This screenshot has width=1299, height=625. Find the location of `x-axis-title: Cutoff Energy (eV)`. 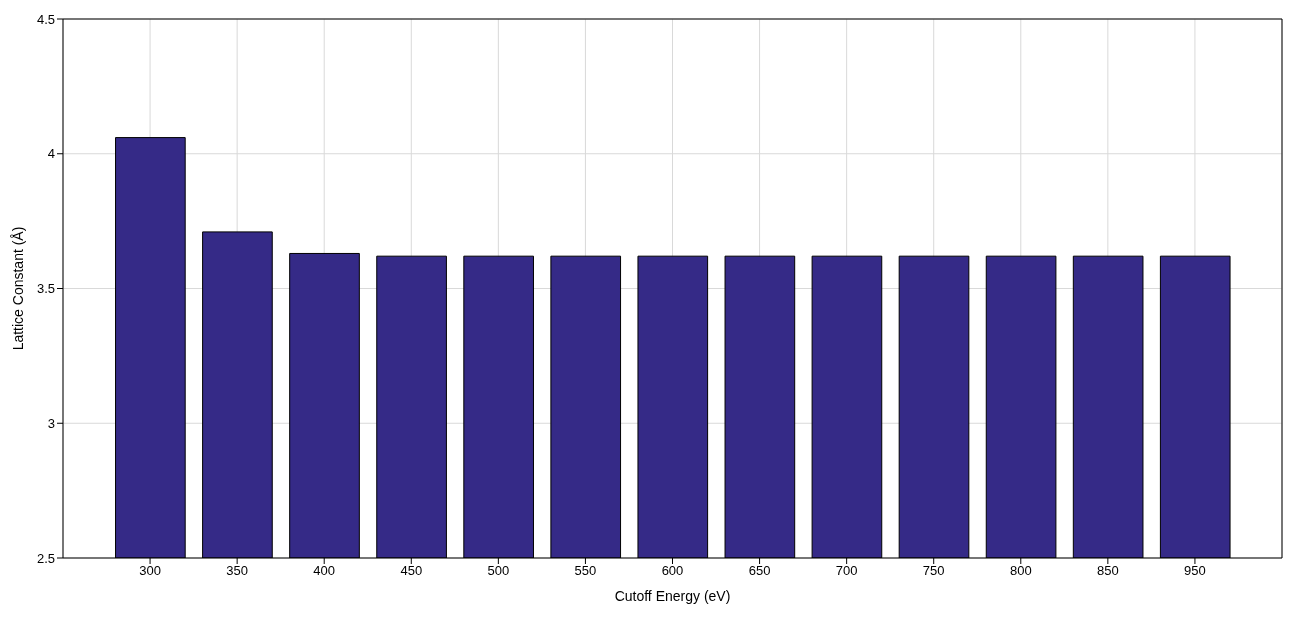

x-axis-title: Cutoff Energy (eV) is located at coordinates (672, 596).